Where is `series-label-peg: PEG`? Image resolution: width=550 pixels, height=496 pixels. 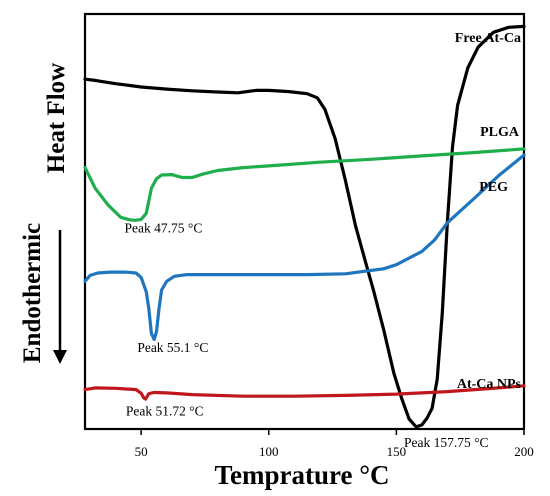
series-label-peg: PEG is located at coordinates (493, 187).